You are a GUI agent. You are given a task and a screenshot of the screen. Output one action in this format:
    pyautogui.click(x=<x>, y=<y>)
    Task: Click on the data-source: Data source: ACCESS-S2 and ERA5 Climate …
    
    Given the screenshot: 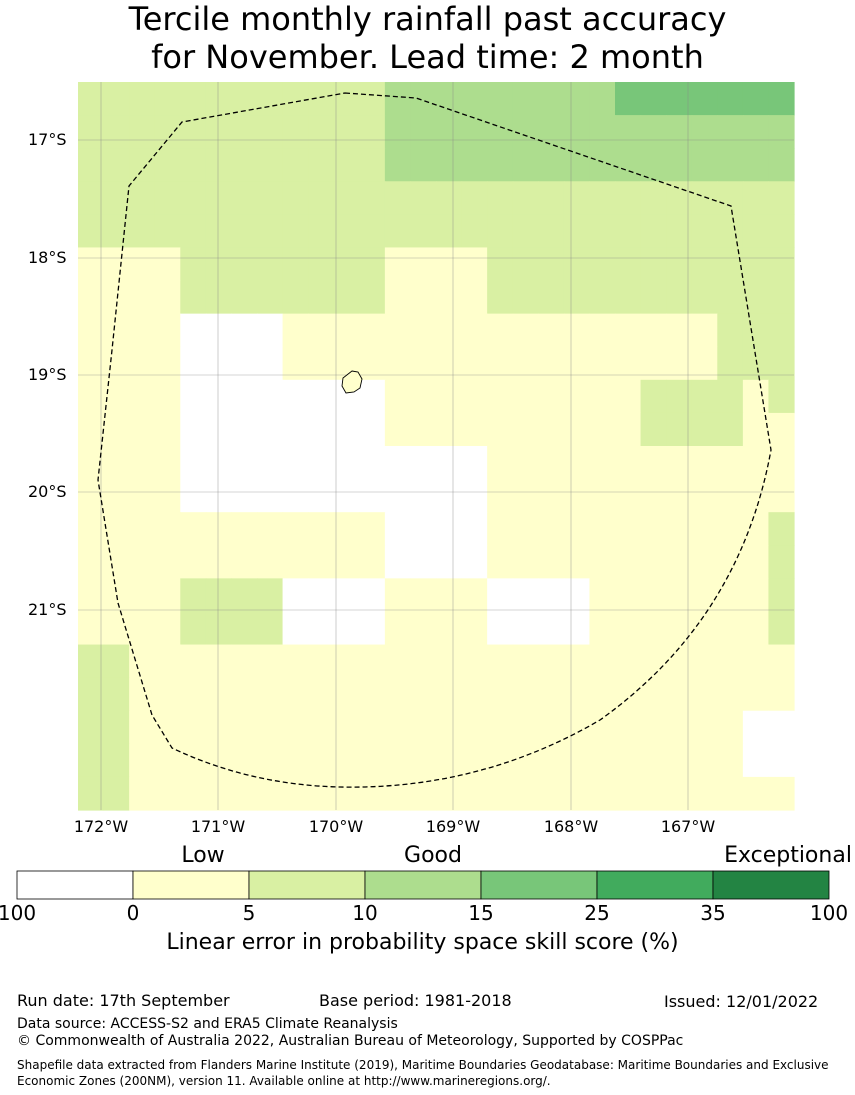 What is the action you would take?
    pyautogui.click(x=207, y=1024)
    